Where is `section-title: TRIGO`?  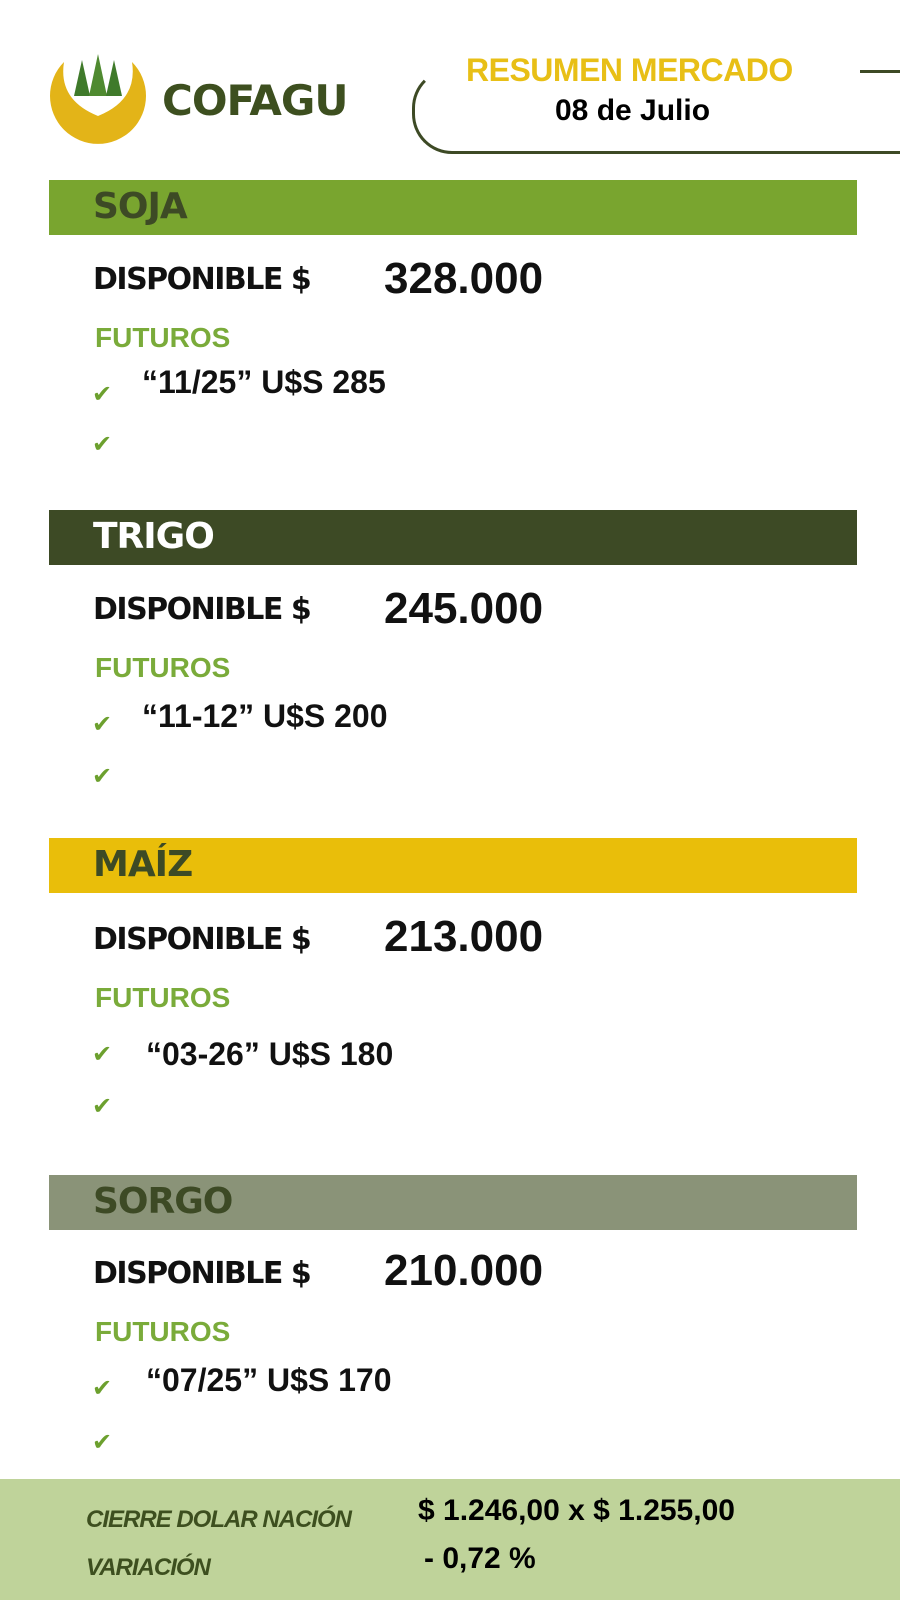
section-title: TRIGO is located at coordinates (154, 536).